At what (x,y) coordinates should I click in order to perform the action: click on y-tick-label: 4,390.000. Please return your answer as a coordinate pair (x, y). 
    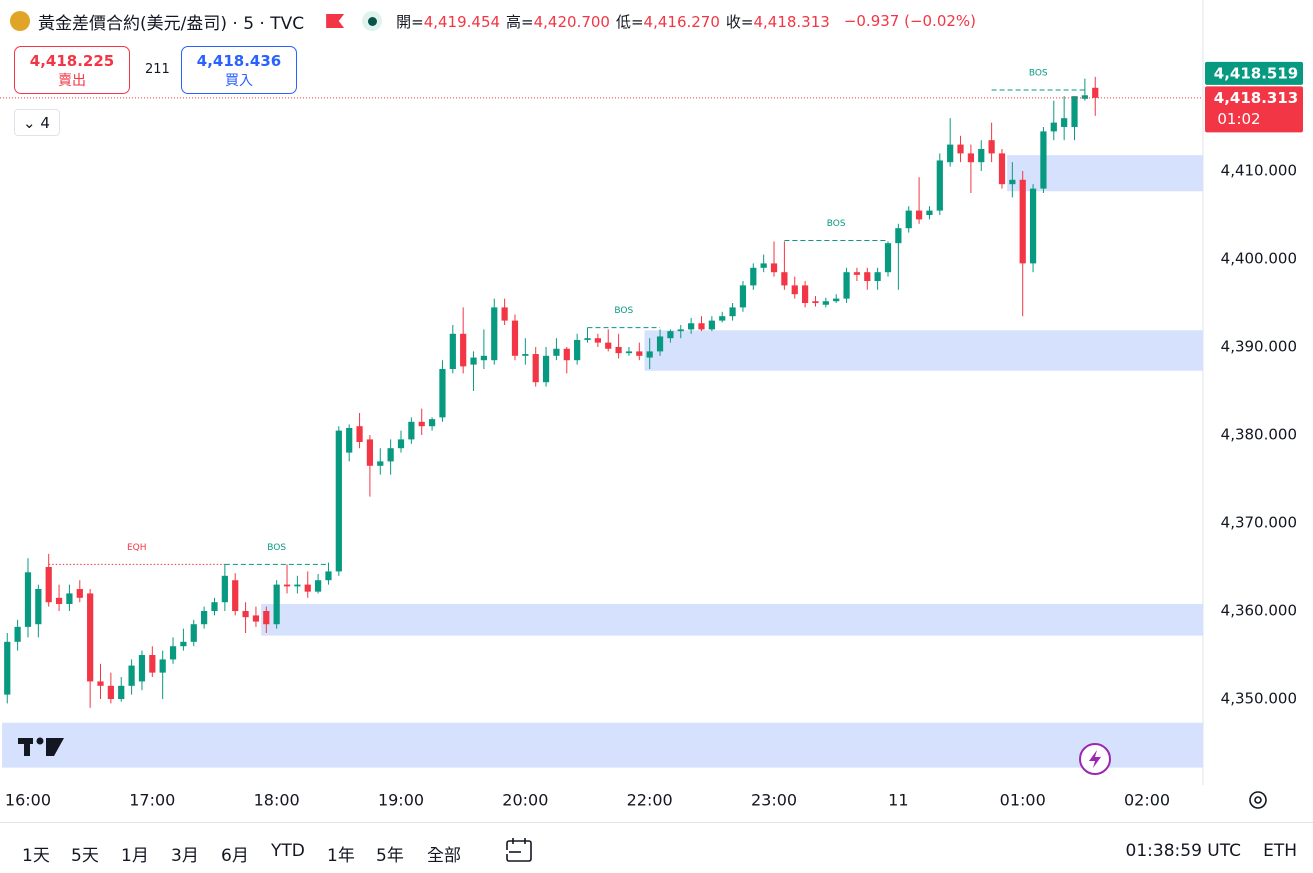
    Looking at the image, I should click on (1259, 347).